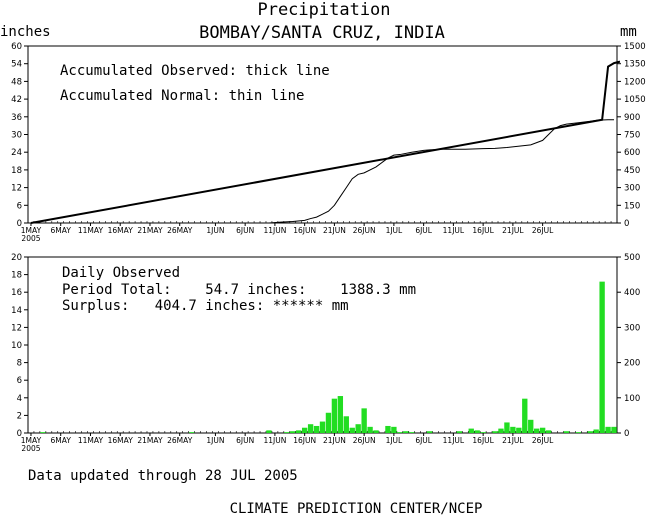 This screenshot has height=518, width=648. Describe the element at coordinates (628, 32) in the screenshot. I see `right-unit-label: mm` at that location.